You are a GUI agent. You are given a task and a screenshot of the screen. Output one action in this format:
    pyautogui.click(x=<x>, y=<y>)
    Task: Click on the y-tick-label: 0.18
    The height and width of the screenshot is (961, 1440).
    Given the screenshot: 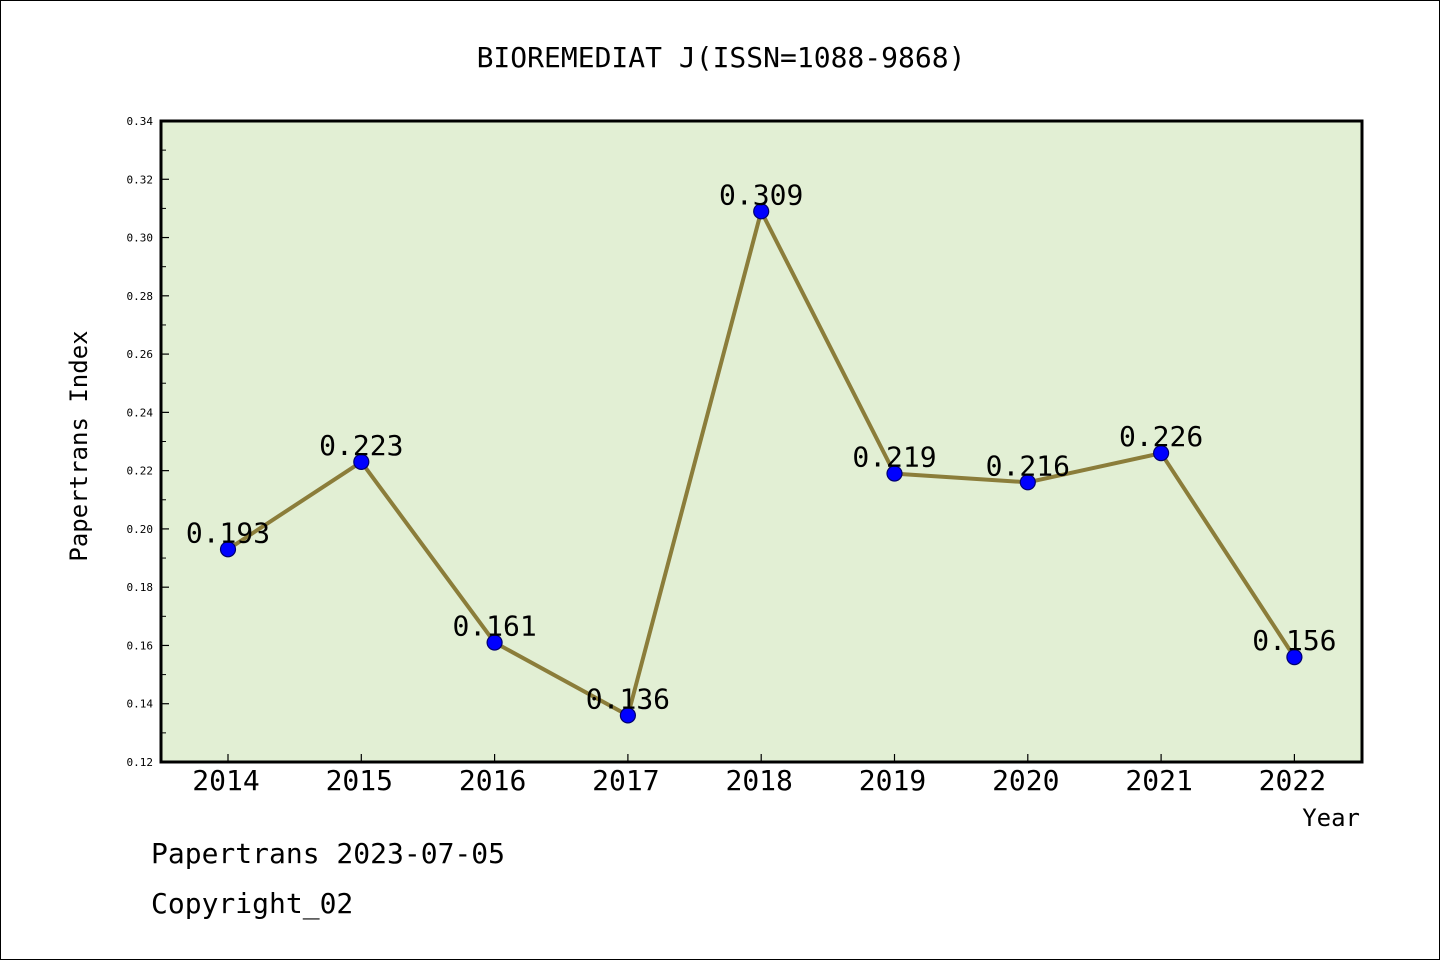 What is the action you would take?
    pyautogui.click(x=140, y=587)
    